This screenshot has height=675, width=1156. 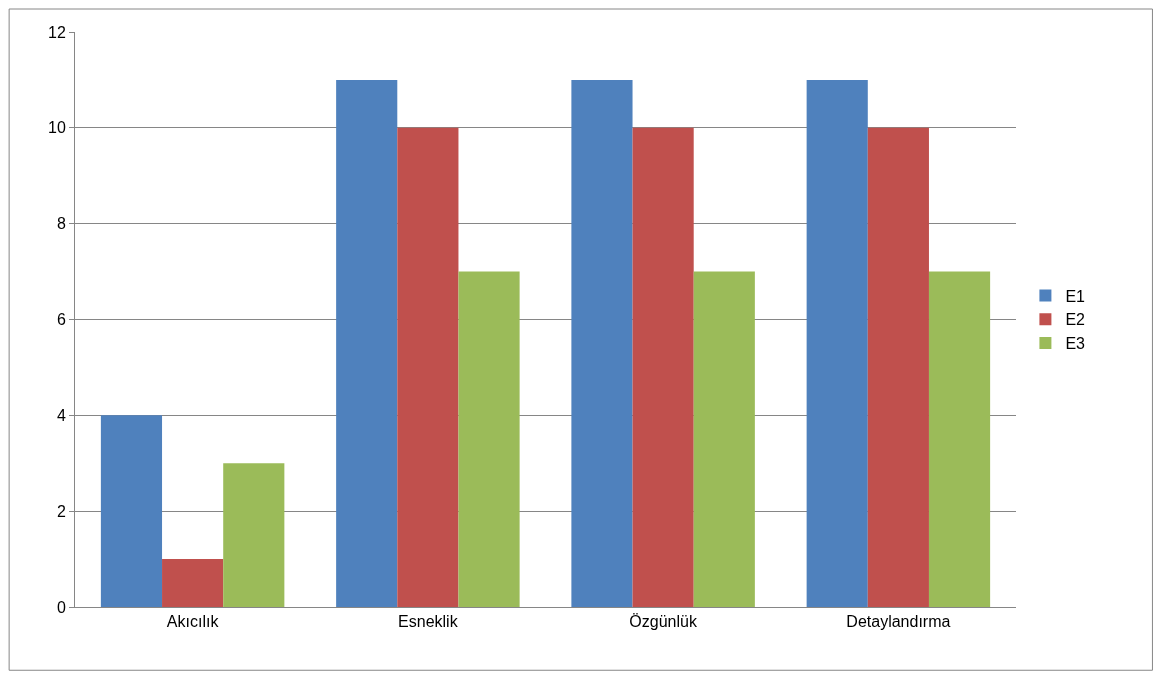 I want to click on x-tick-label: Akıcılık, so click(x=193, y=622).